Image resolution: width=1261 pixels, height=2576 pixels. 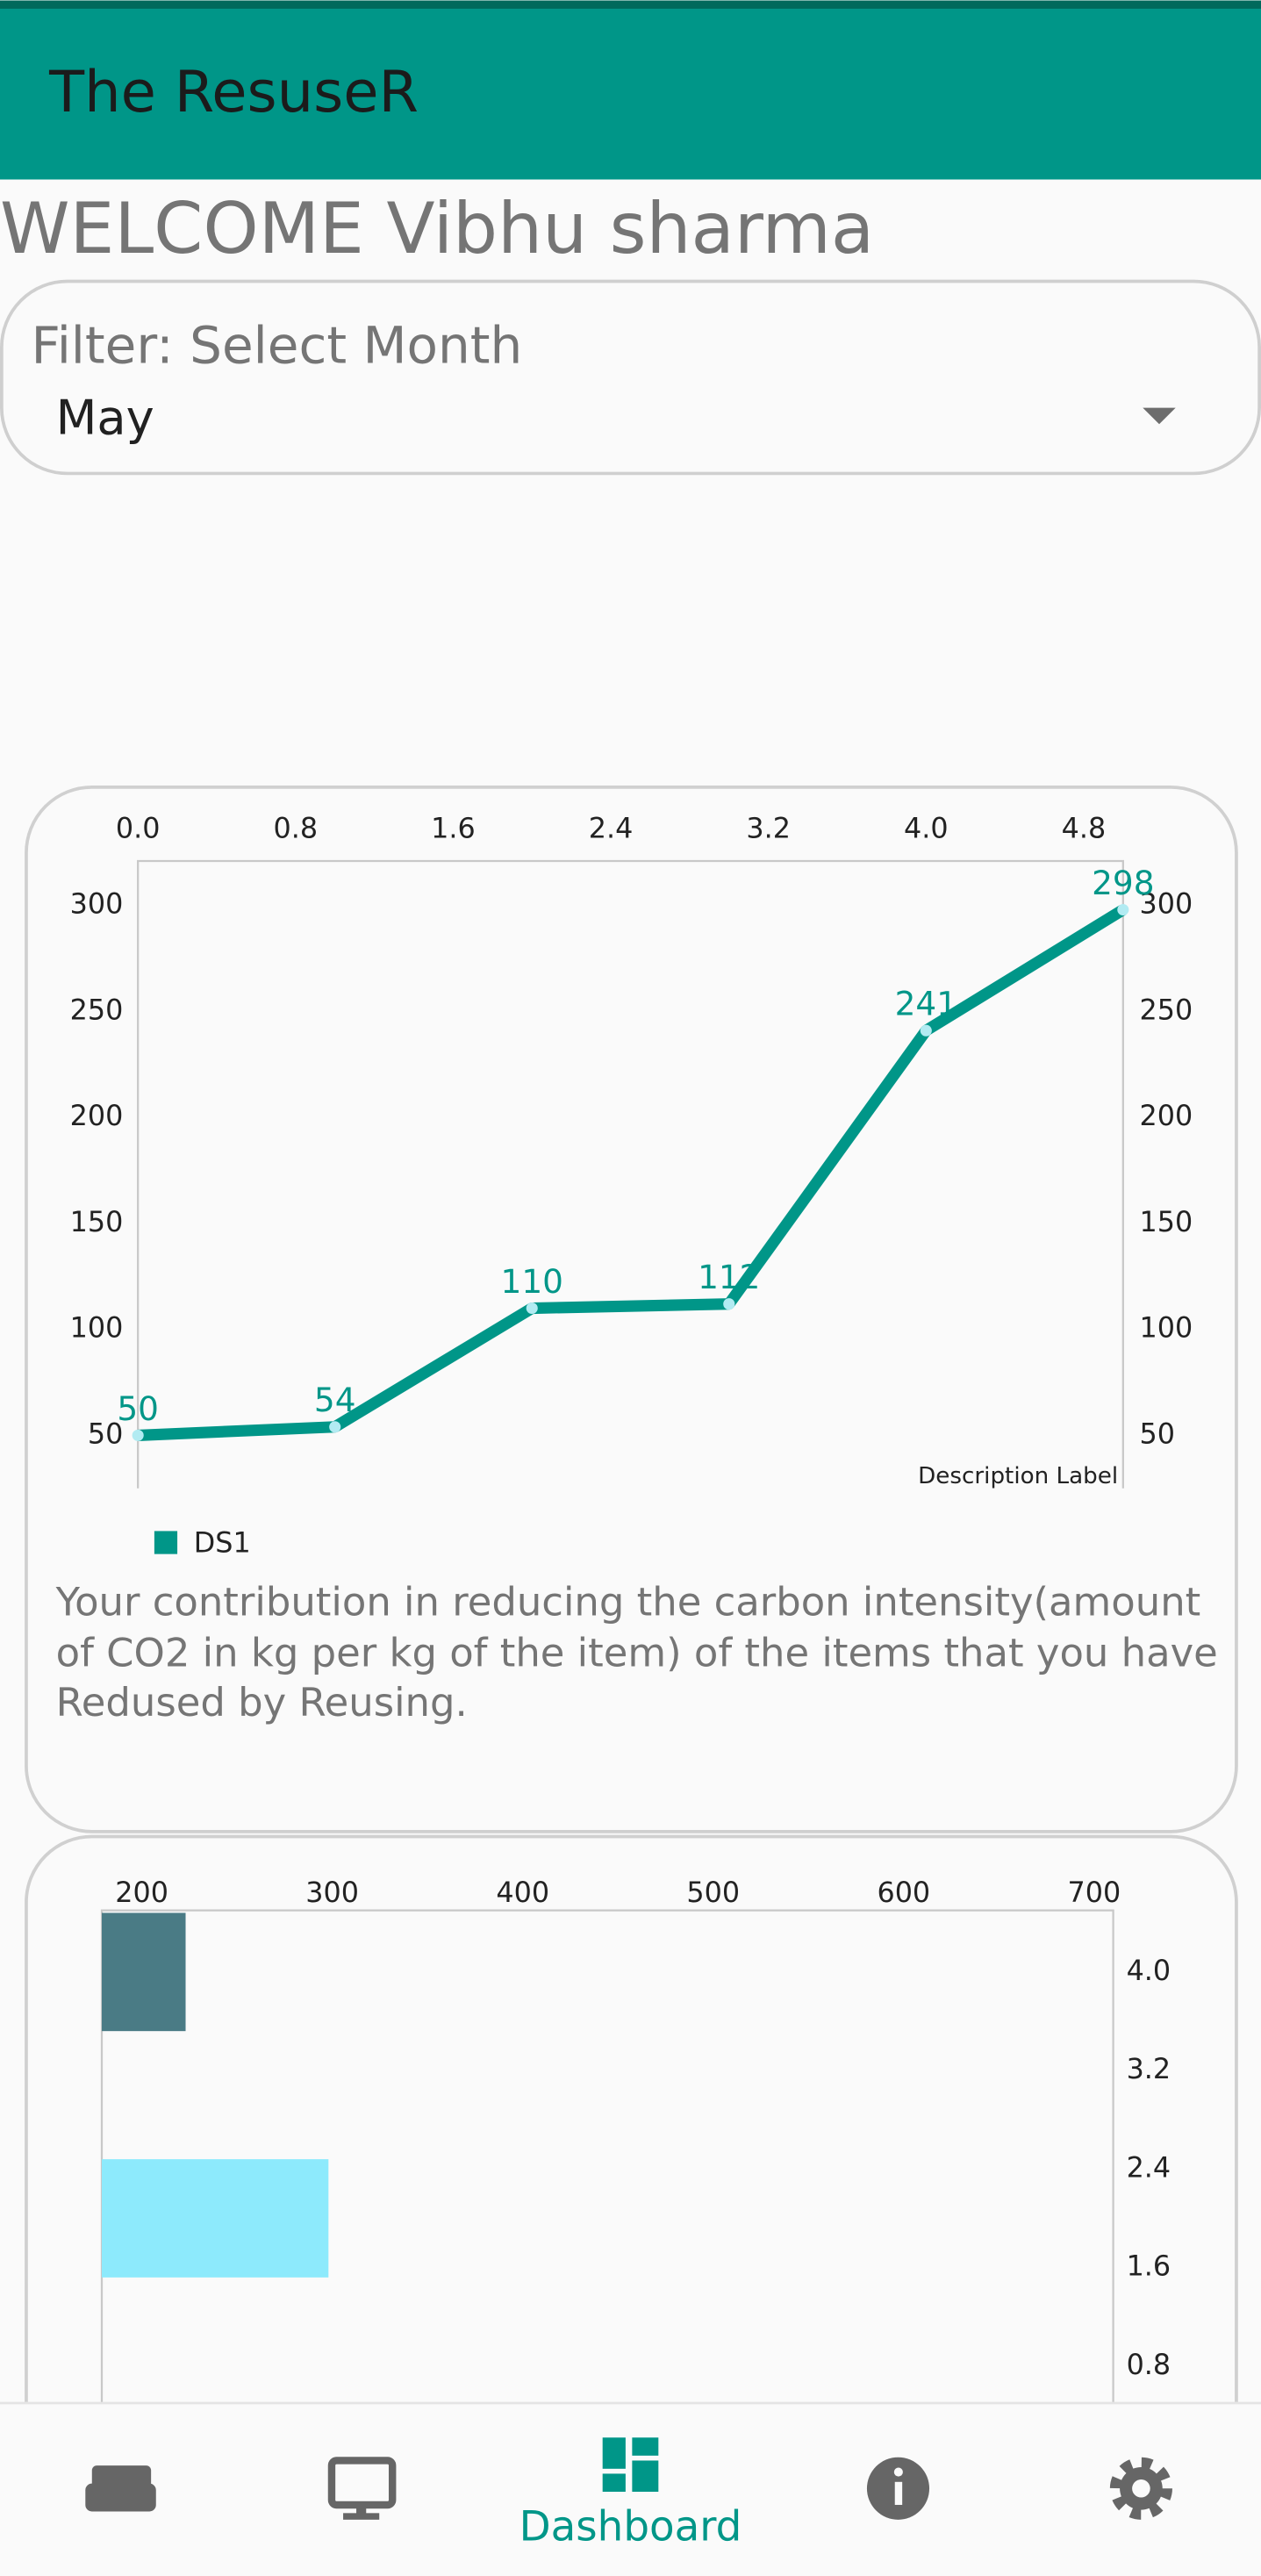 I want to click on x-tick-label: 0.8, so click(x=296, y=828).